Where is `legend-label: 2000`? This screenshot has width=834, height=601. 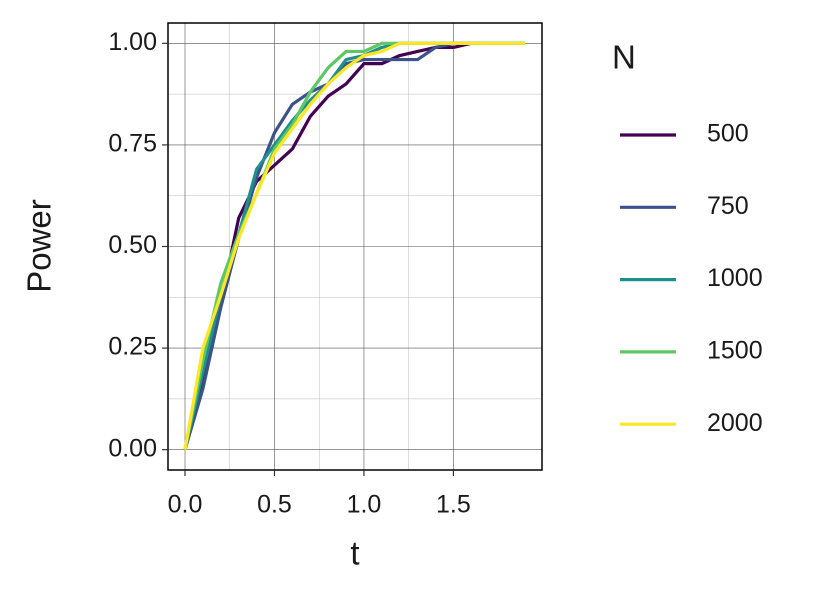 legend-label: 2000 is located at coordinates (735, 423).